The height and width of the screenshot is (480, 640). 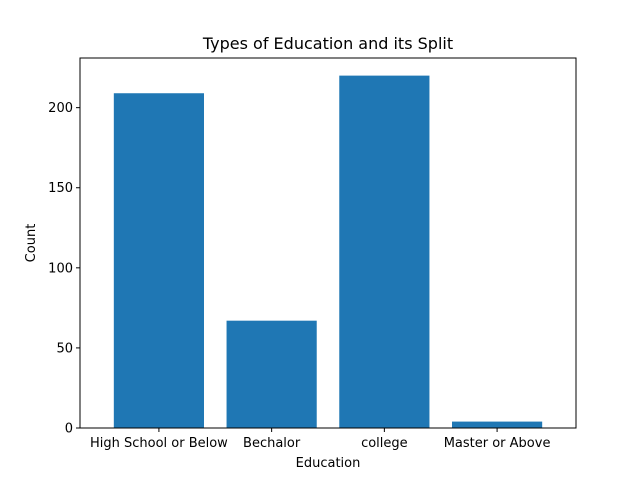 I want to click on x-tick-label: Bechalor, so click(x=272, y=443).